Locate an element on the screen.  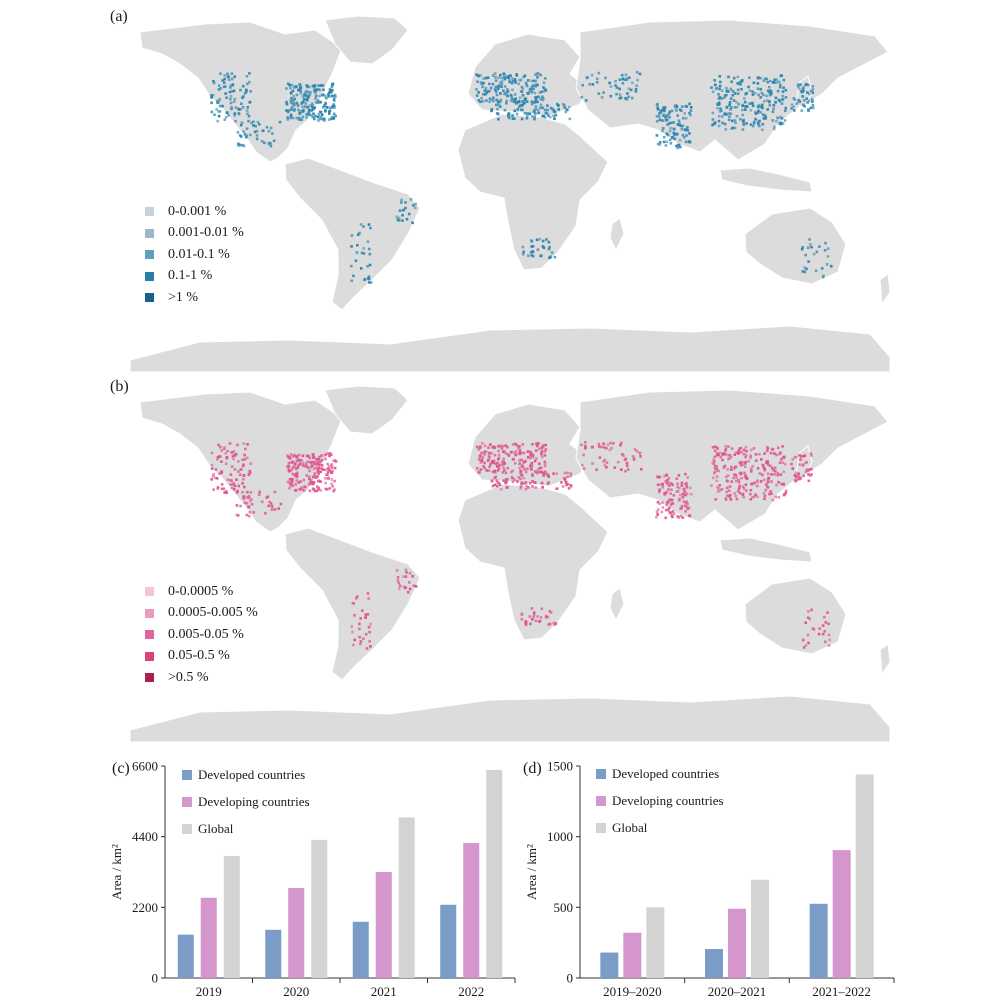
y-tick-label: 1500 is located at coordinates (560, 766).